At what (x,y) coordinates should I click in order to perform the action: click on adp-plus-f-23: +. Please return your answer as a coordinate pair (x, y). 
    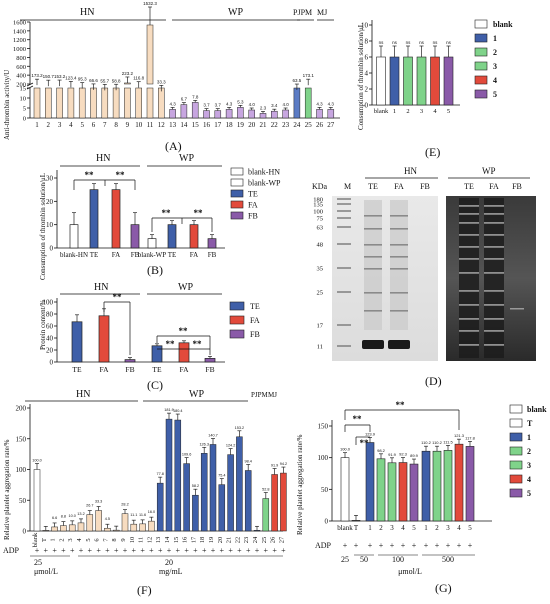
    Looking at the image, I should click on (239, 550).